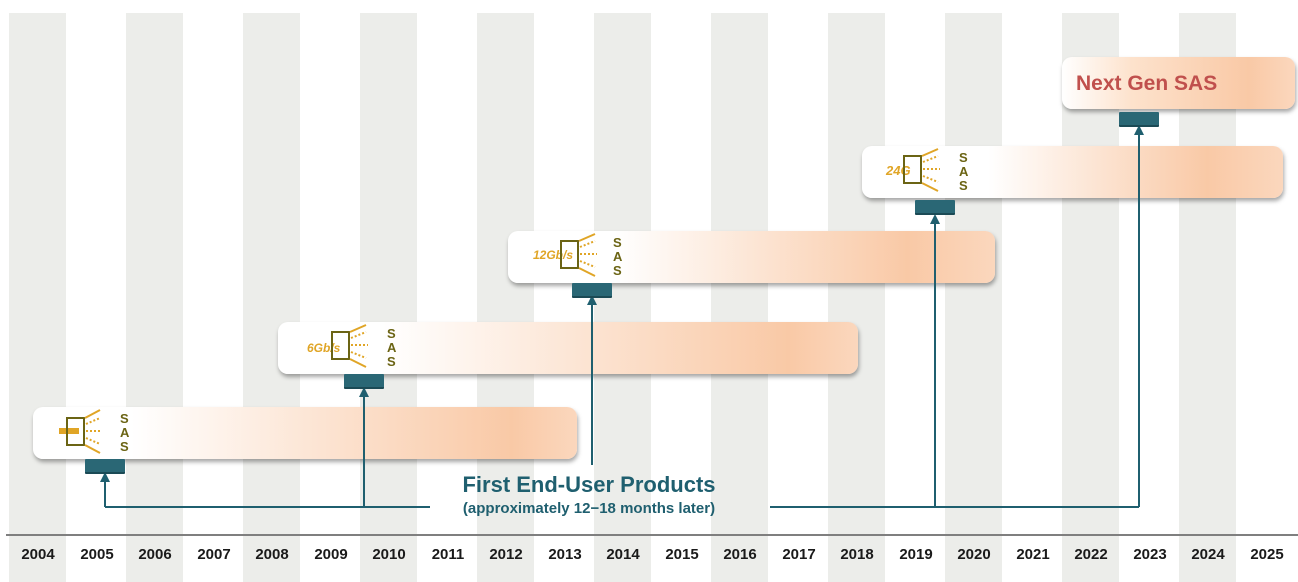 The height and width of the screenshot is (582, 1298). I want to click on year-label: 2025, so click(1267, 554).